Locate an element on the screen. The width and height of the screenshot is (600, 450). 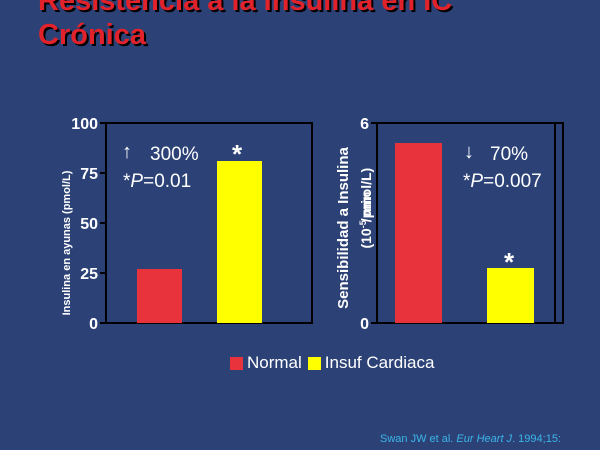
legend-item-insuf-cardiaca: Insuf Cardiaca is located at coordinates (371, 363).